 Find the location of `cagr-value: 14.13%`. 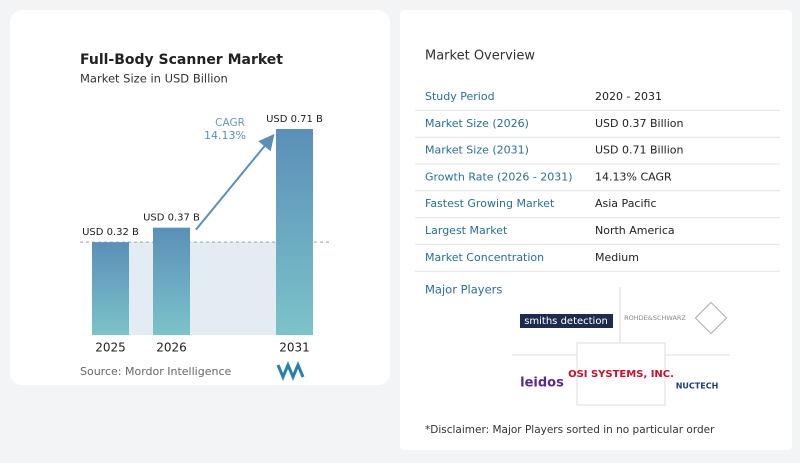

cagr-value: 14.13% is located at coordinates (225, 135).